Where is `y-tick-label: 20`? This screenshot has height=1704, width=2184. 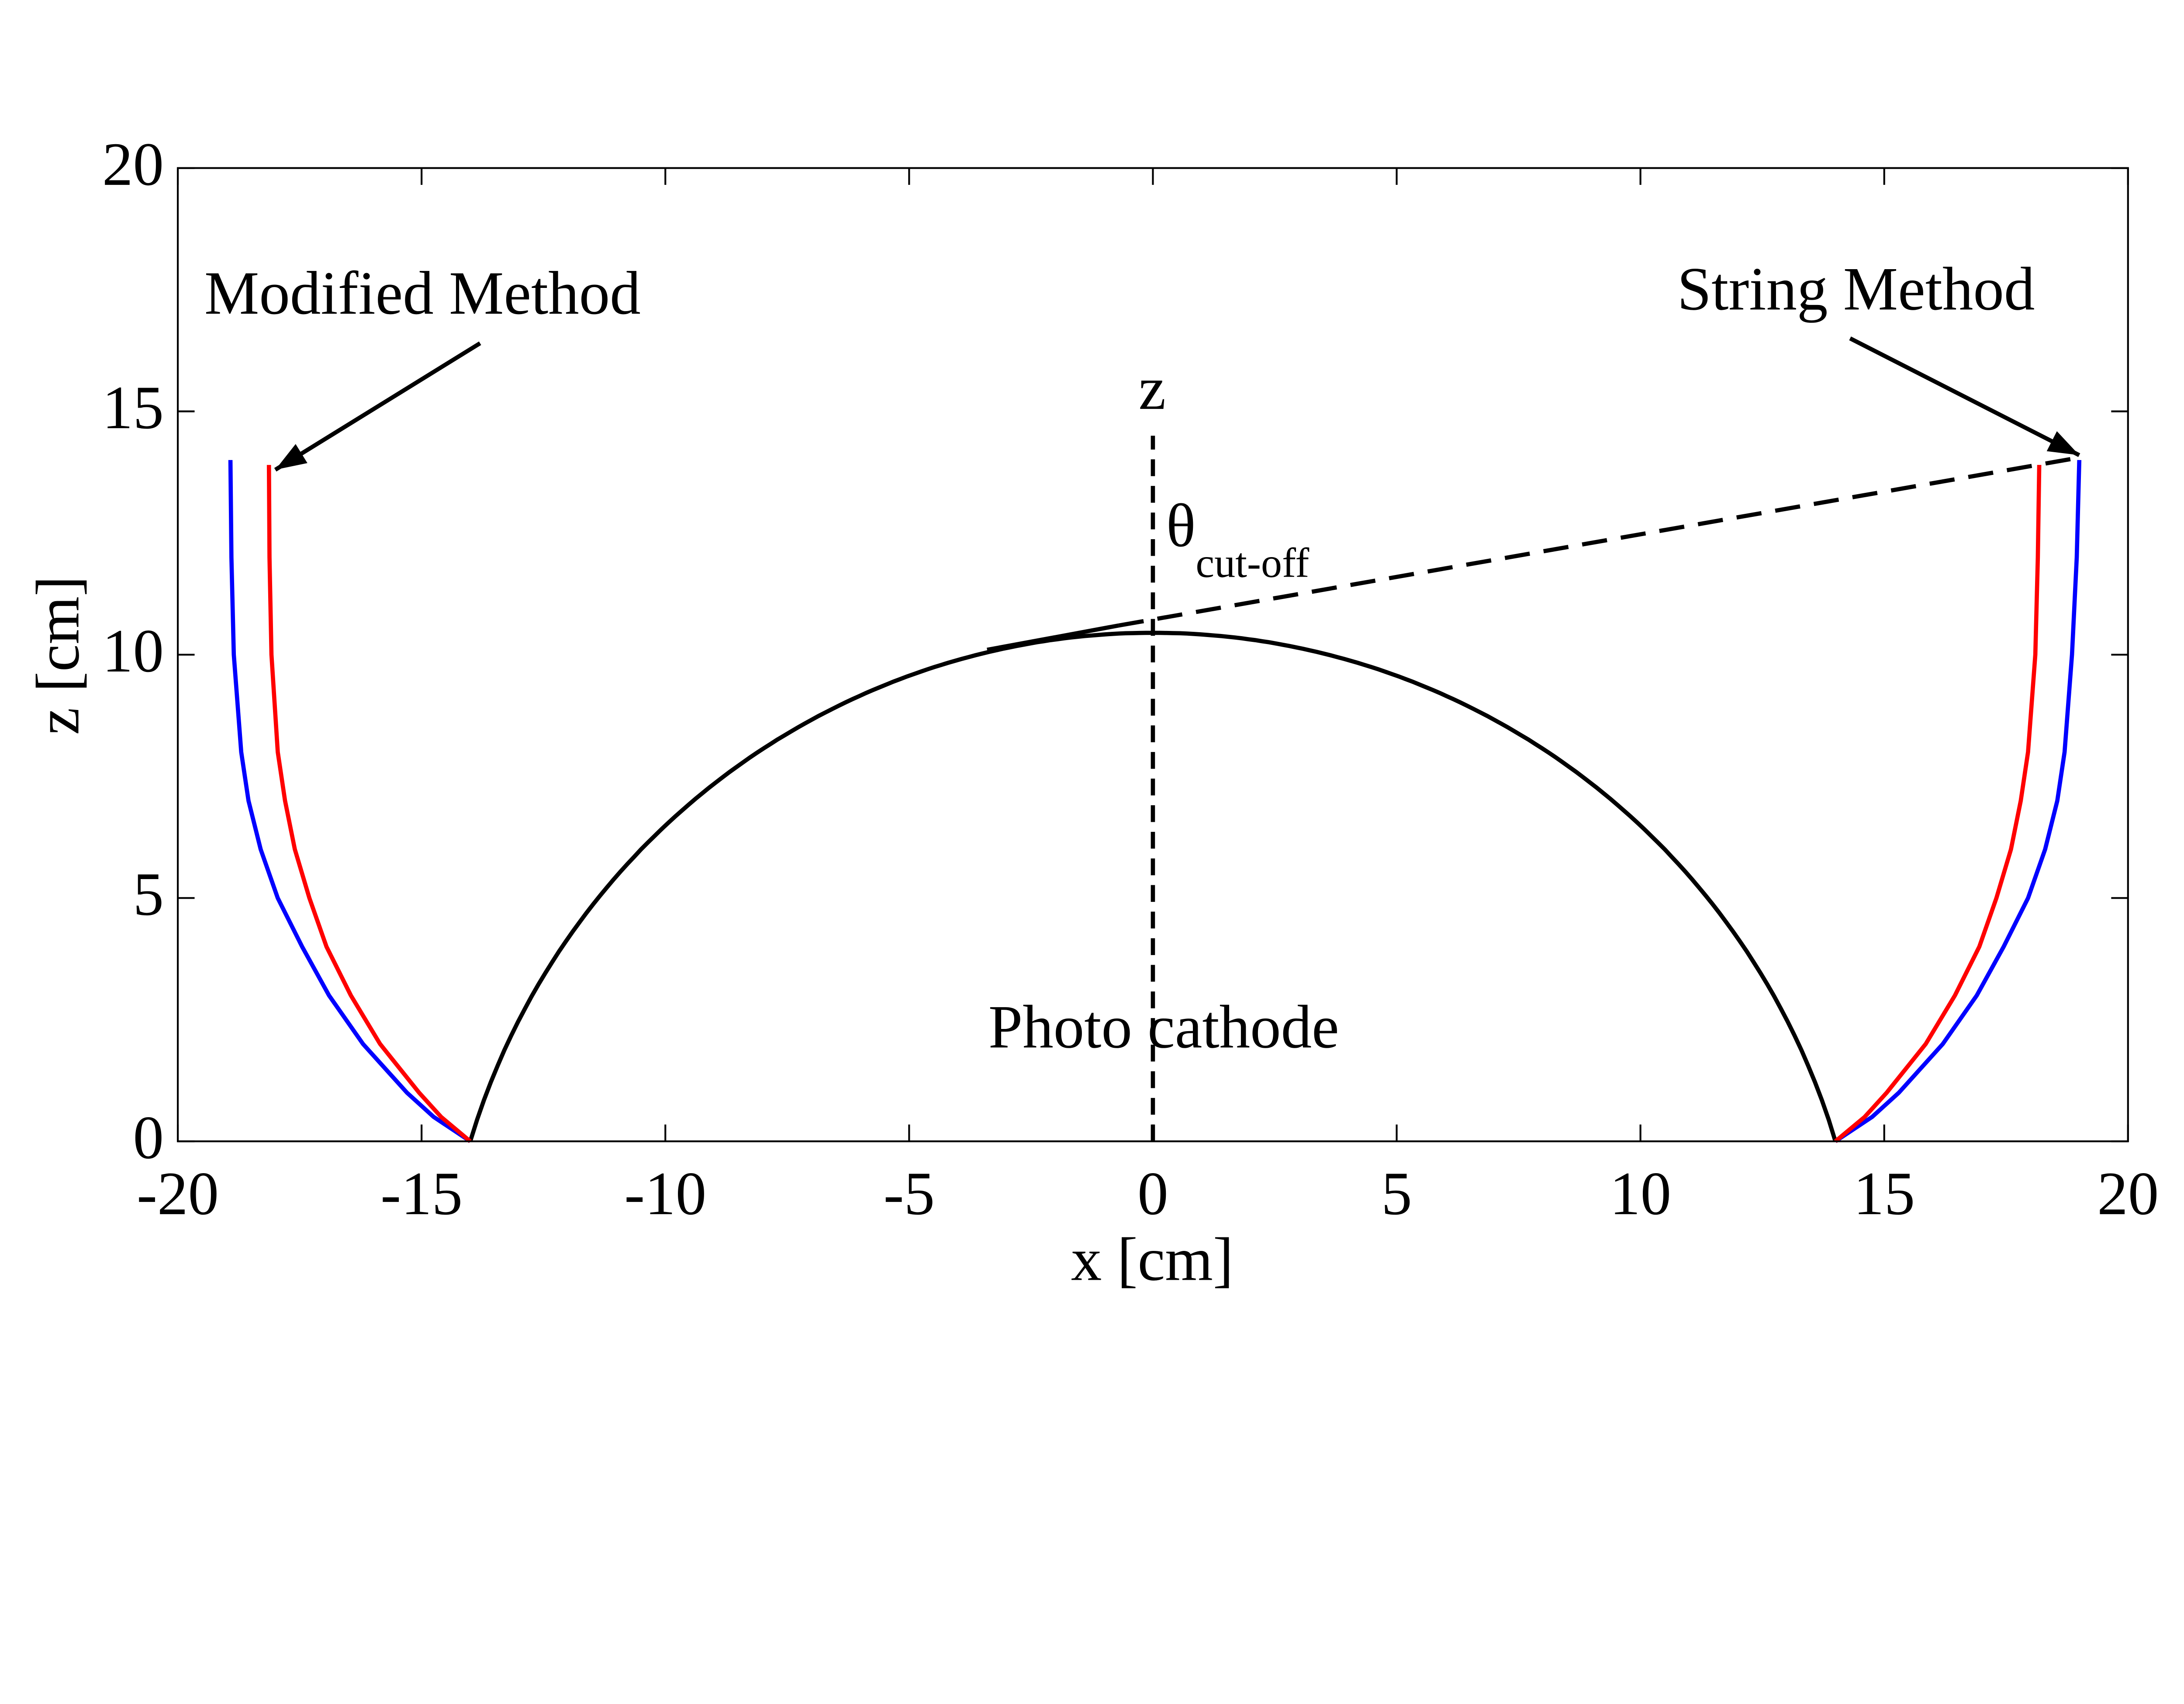
y-tick-label: 20 is located at coordinates (133, 164).